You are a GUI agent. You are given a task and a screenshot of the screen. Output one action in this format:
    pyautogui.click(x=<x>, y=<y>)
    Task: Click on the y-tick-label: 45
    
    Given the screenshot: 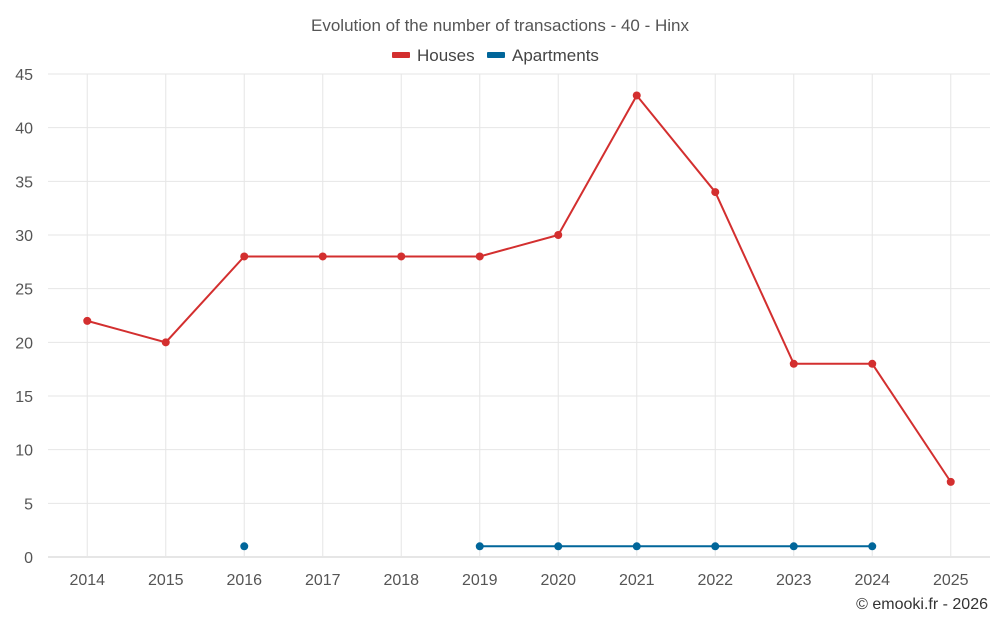 What is the action you would take?
    pyautogui.click(x=24, y=75)
    